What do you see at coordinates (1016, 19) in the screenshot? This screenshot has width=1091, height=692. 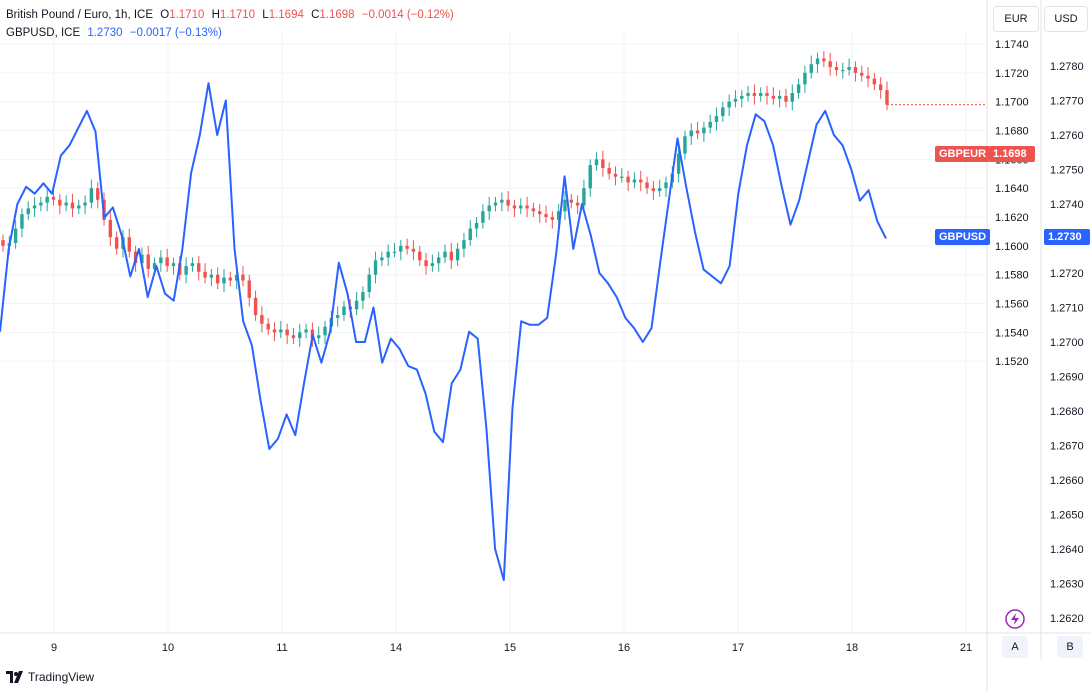 I see `eur-scale-button: EUR` at bounding box center [1016, 19].